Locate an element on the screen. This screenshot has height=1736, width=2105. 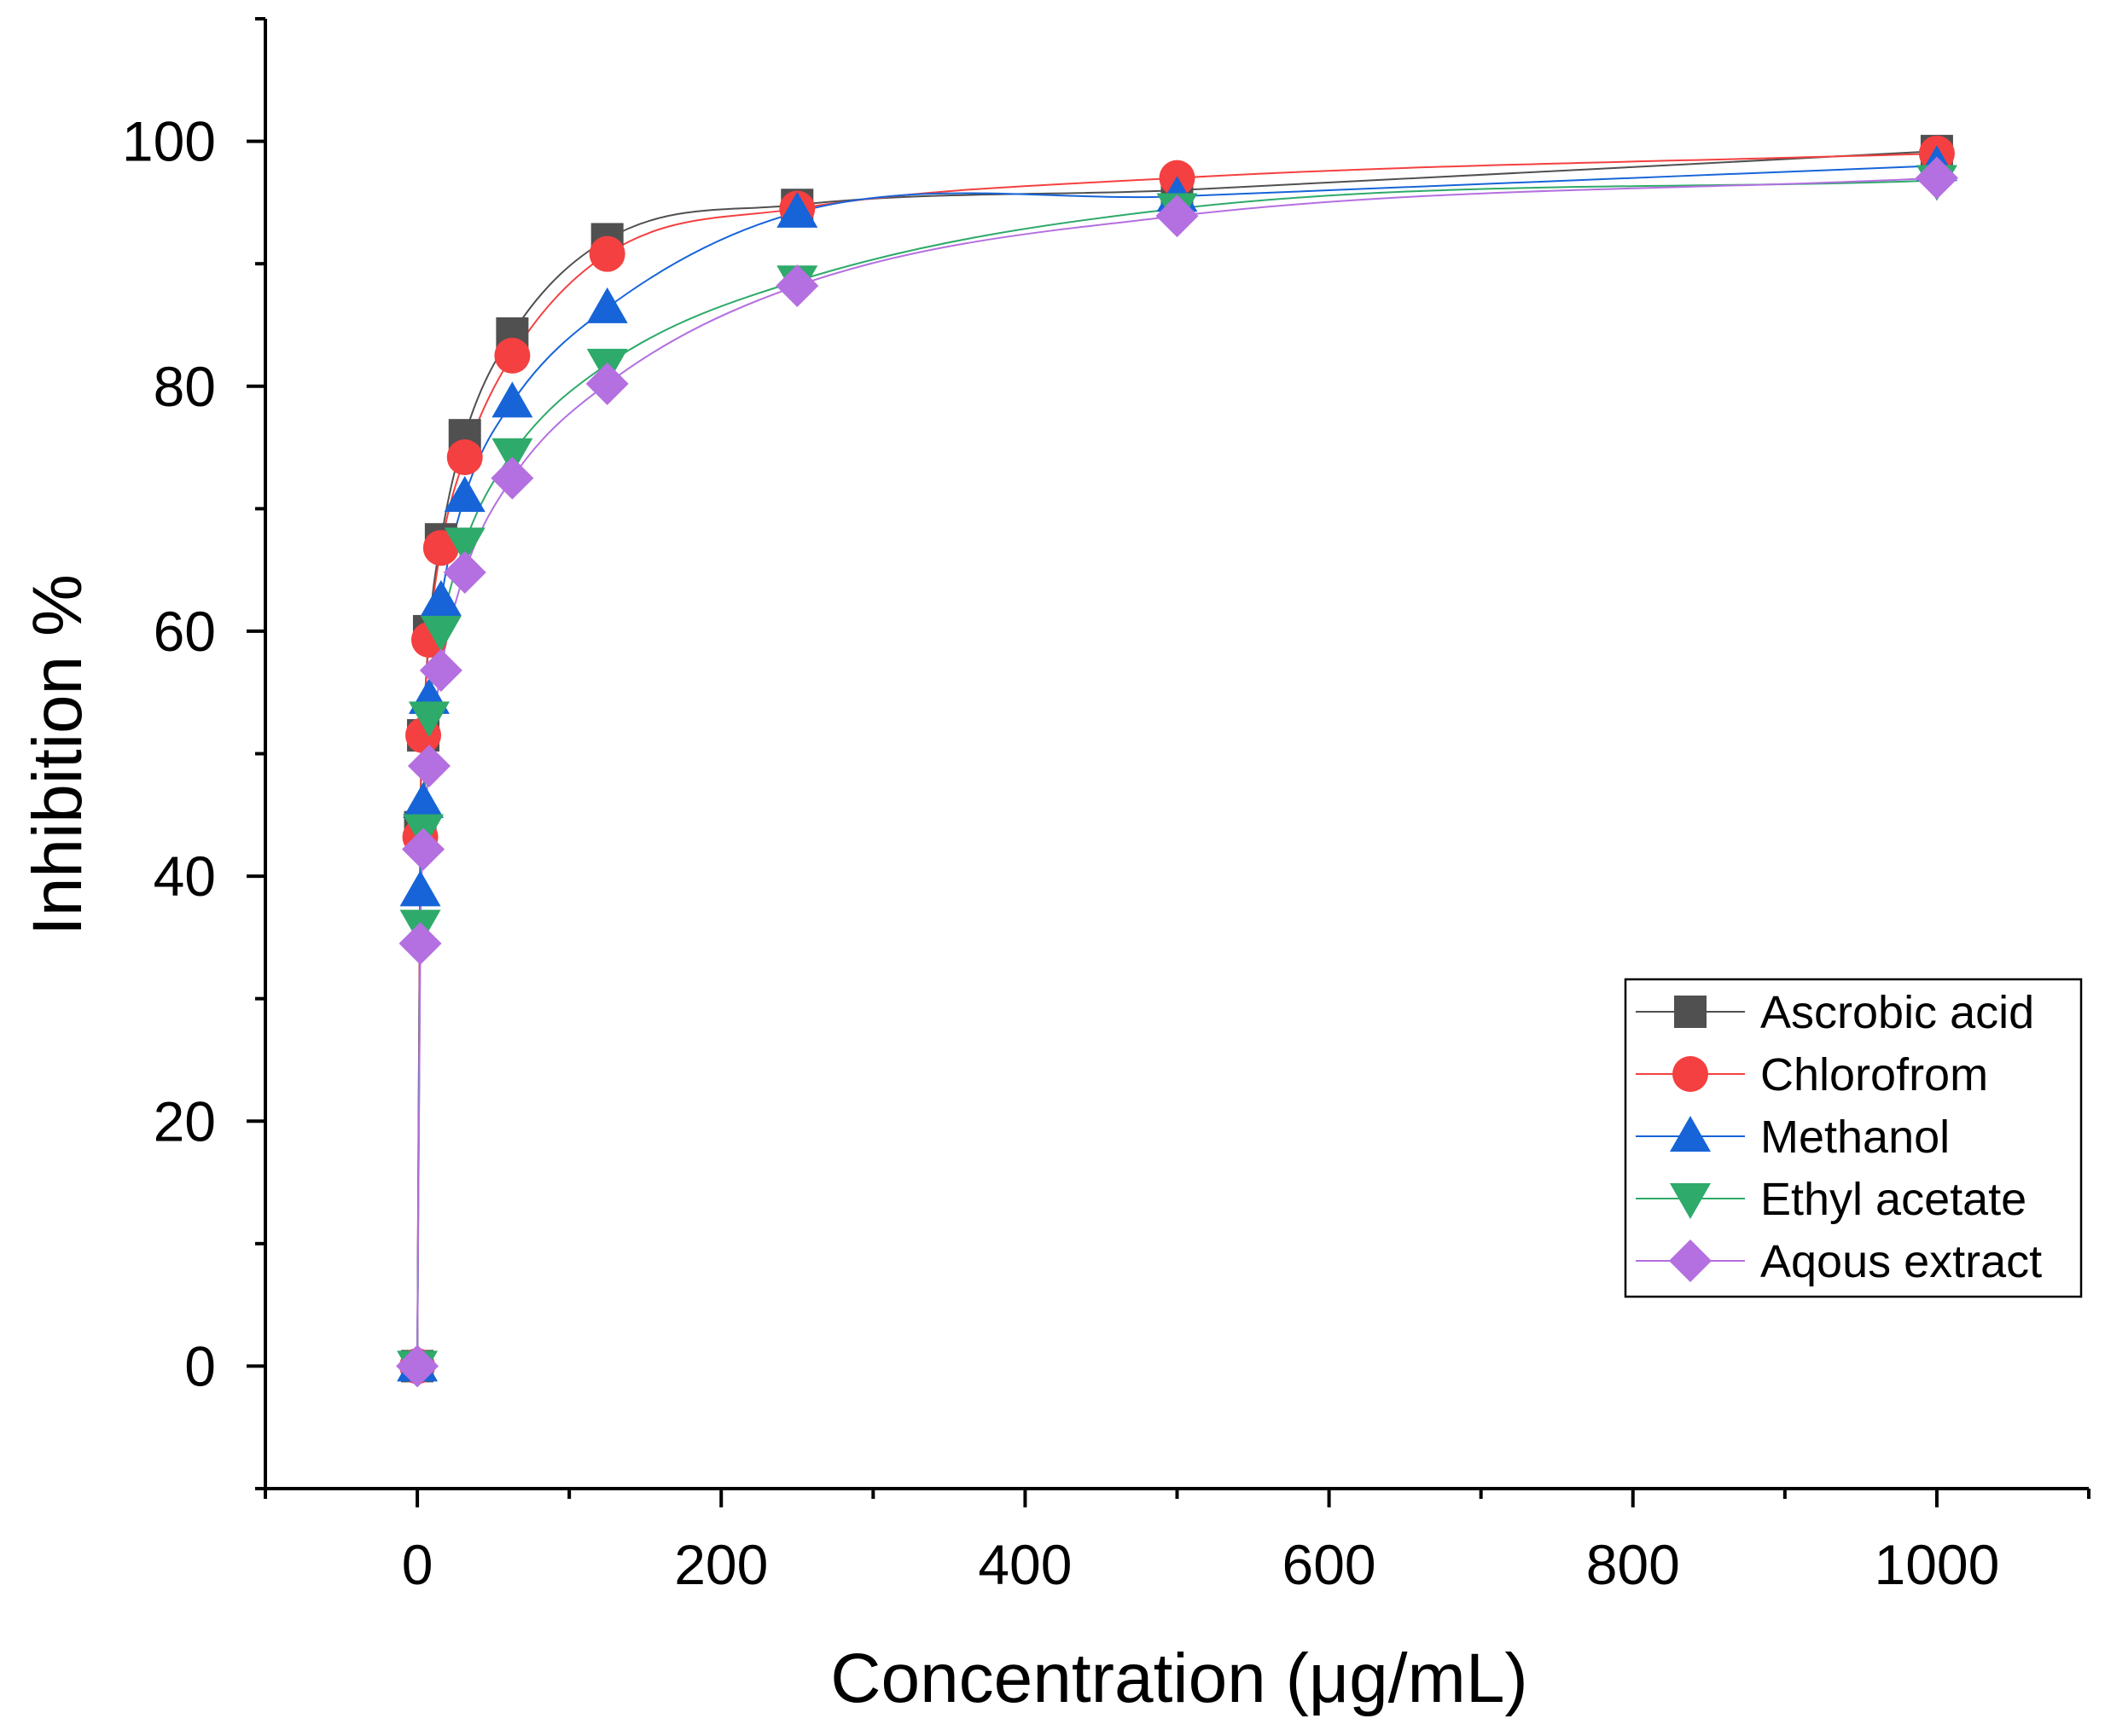
legend-label: Methanol is located at coordinates (1855, 1137).